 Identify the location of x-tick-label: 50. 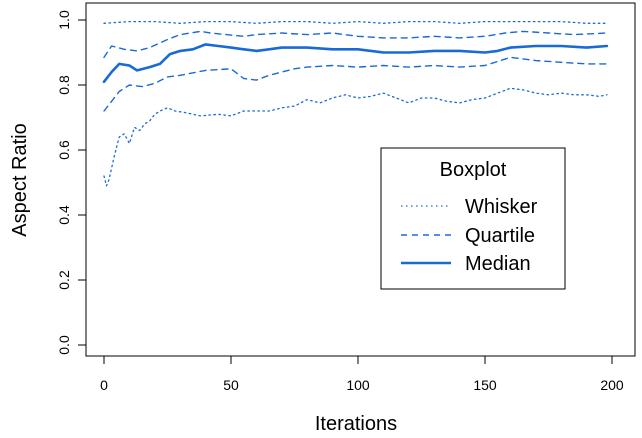
(231, 385).